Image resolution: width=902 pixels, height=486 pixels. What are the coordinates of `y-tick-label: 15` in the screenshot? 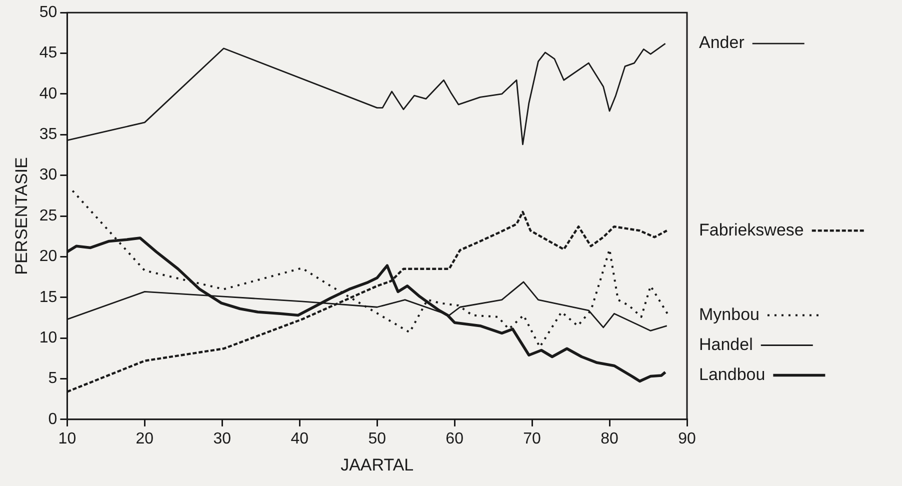 It's located at (48, 297).